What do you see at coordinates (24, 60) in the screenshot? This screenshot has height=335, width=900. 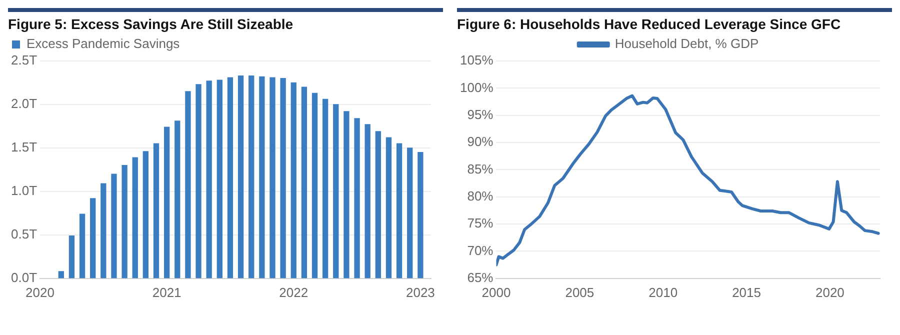 I see `y-tick-label: 2.5T` at bounding box center [24, 60].